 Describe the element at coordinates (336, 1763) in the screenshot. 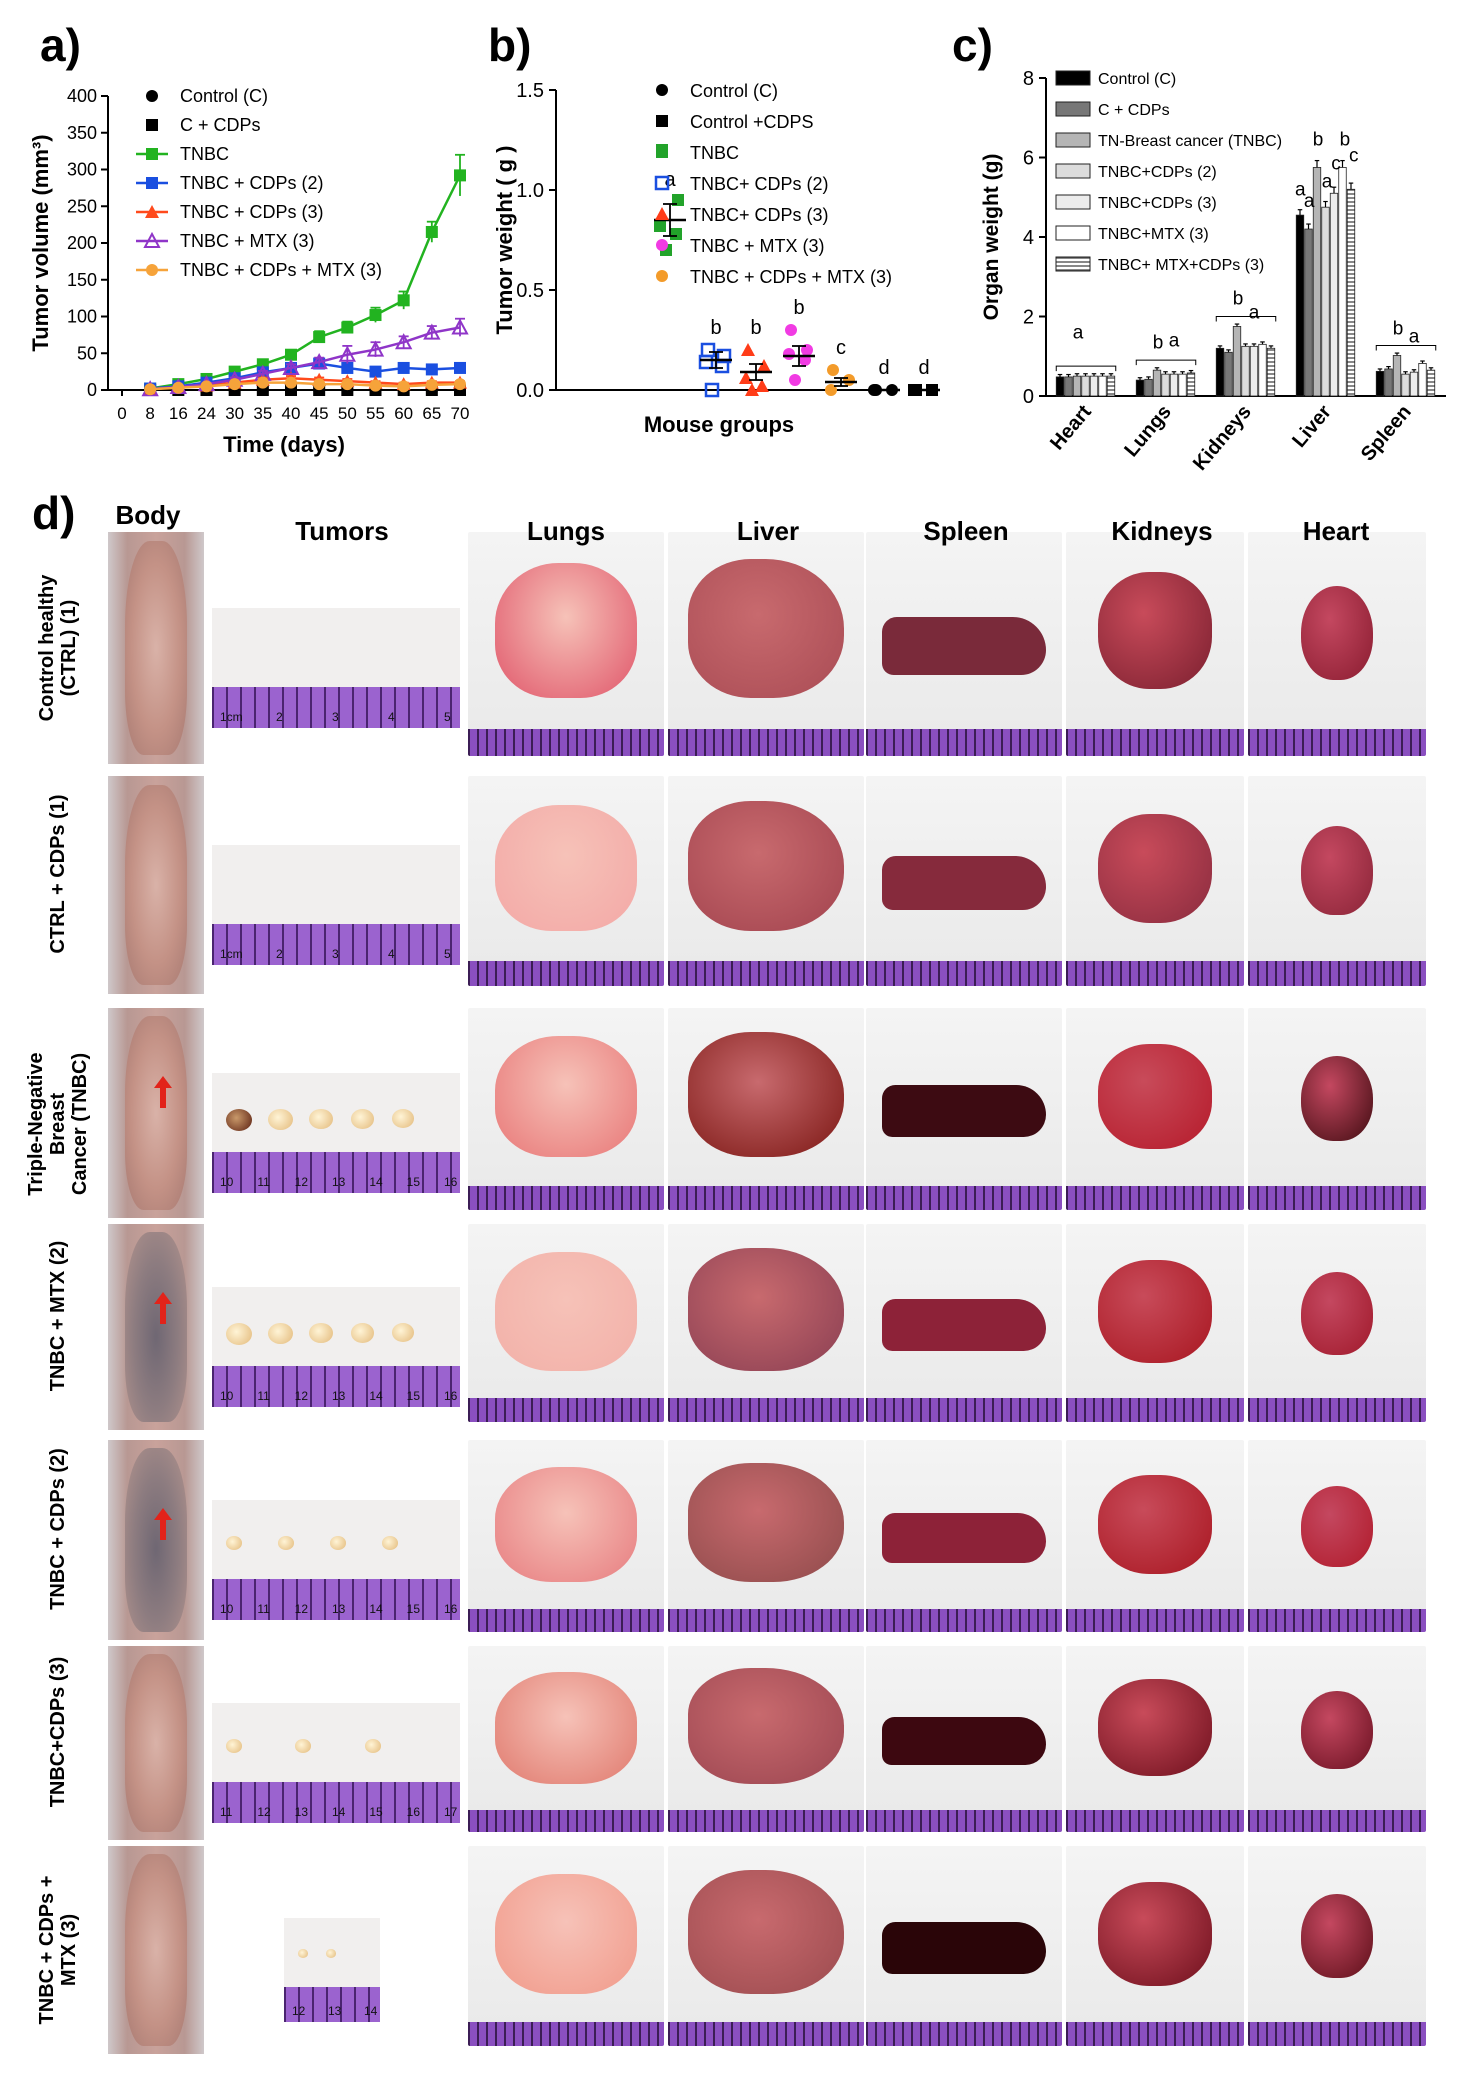

I see `tumor-tray-photo: 11 12 13 14 15 16 17` at that location.